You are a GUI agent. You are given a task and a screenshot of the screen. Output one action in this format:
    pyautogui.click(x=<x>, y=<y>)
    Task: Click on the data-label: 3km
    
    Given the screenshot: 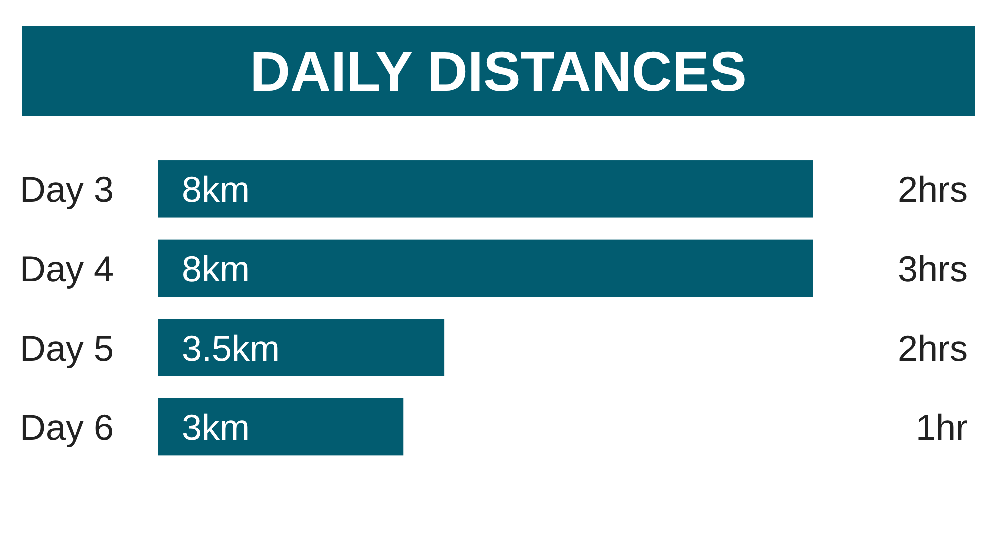 What is the action you would take?
    pyautogui.click(x=216, y=427)
    